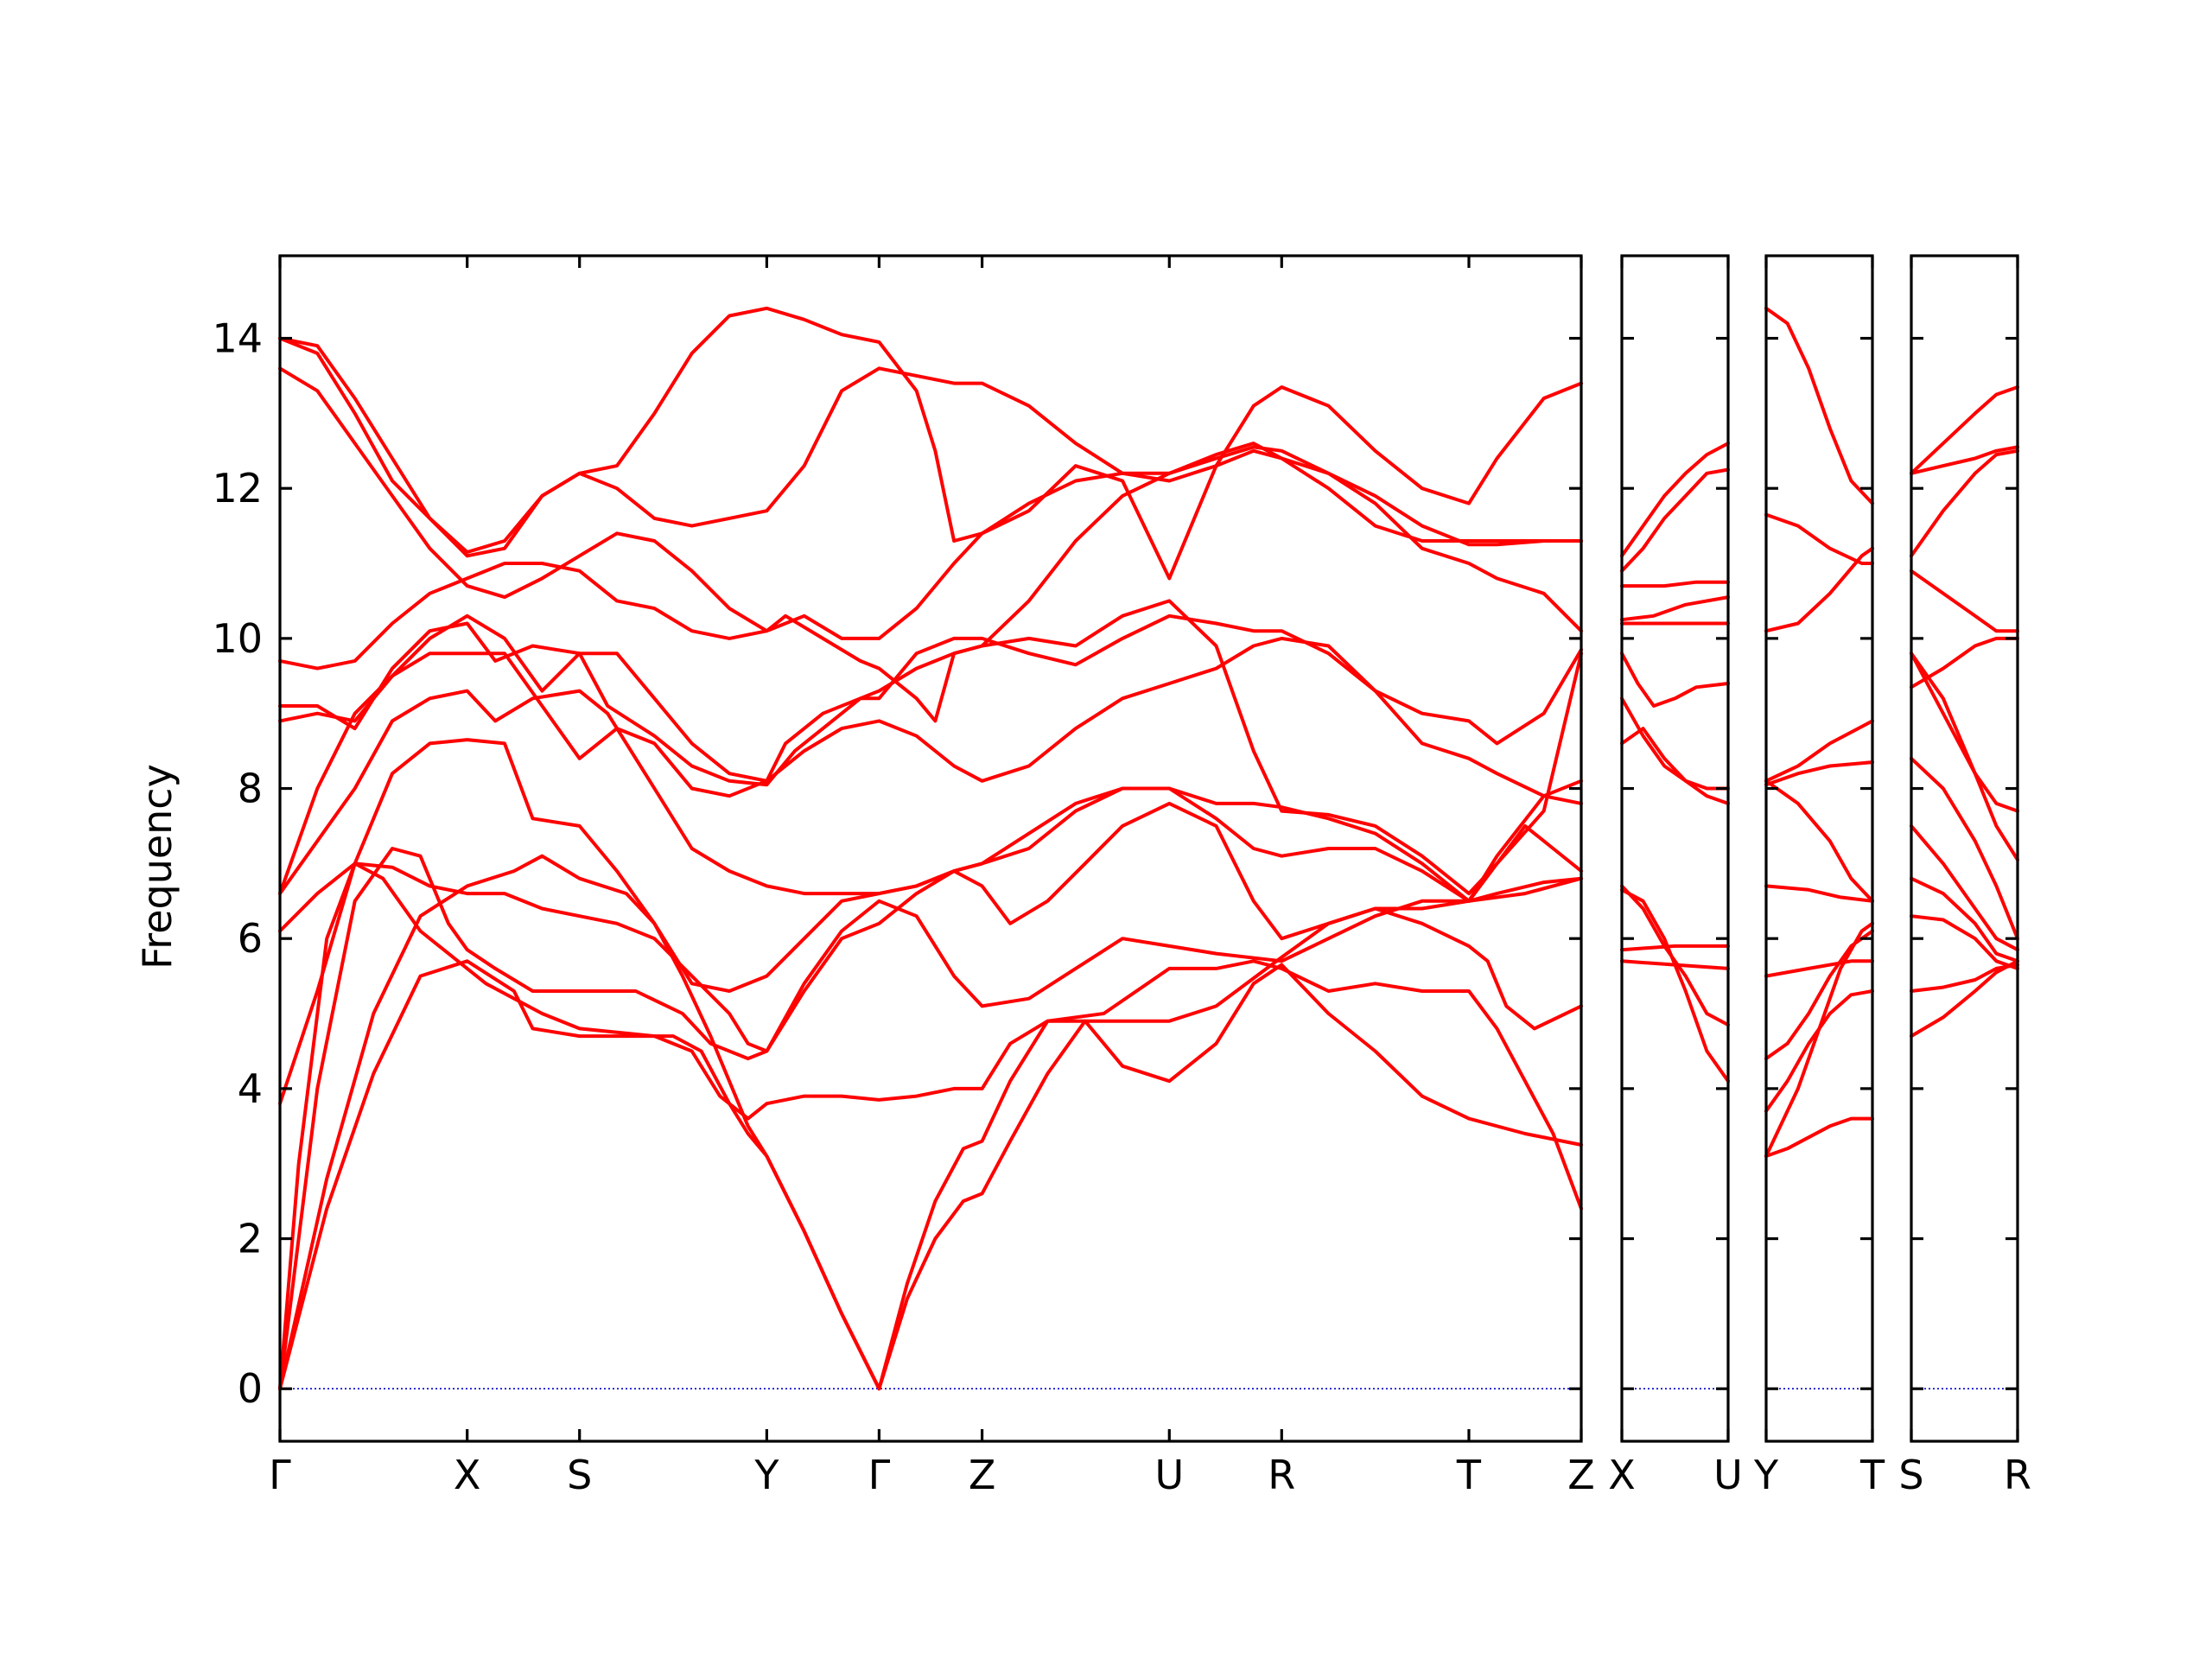 This screenshot has width=2212, height=1659. What do you see at coordinates (250, 938) in the screenshot?
I see `y-tick-label: 6` at bounding box center [250, 938].